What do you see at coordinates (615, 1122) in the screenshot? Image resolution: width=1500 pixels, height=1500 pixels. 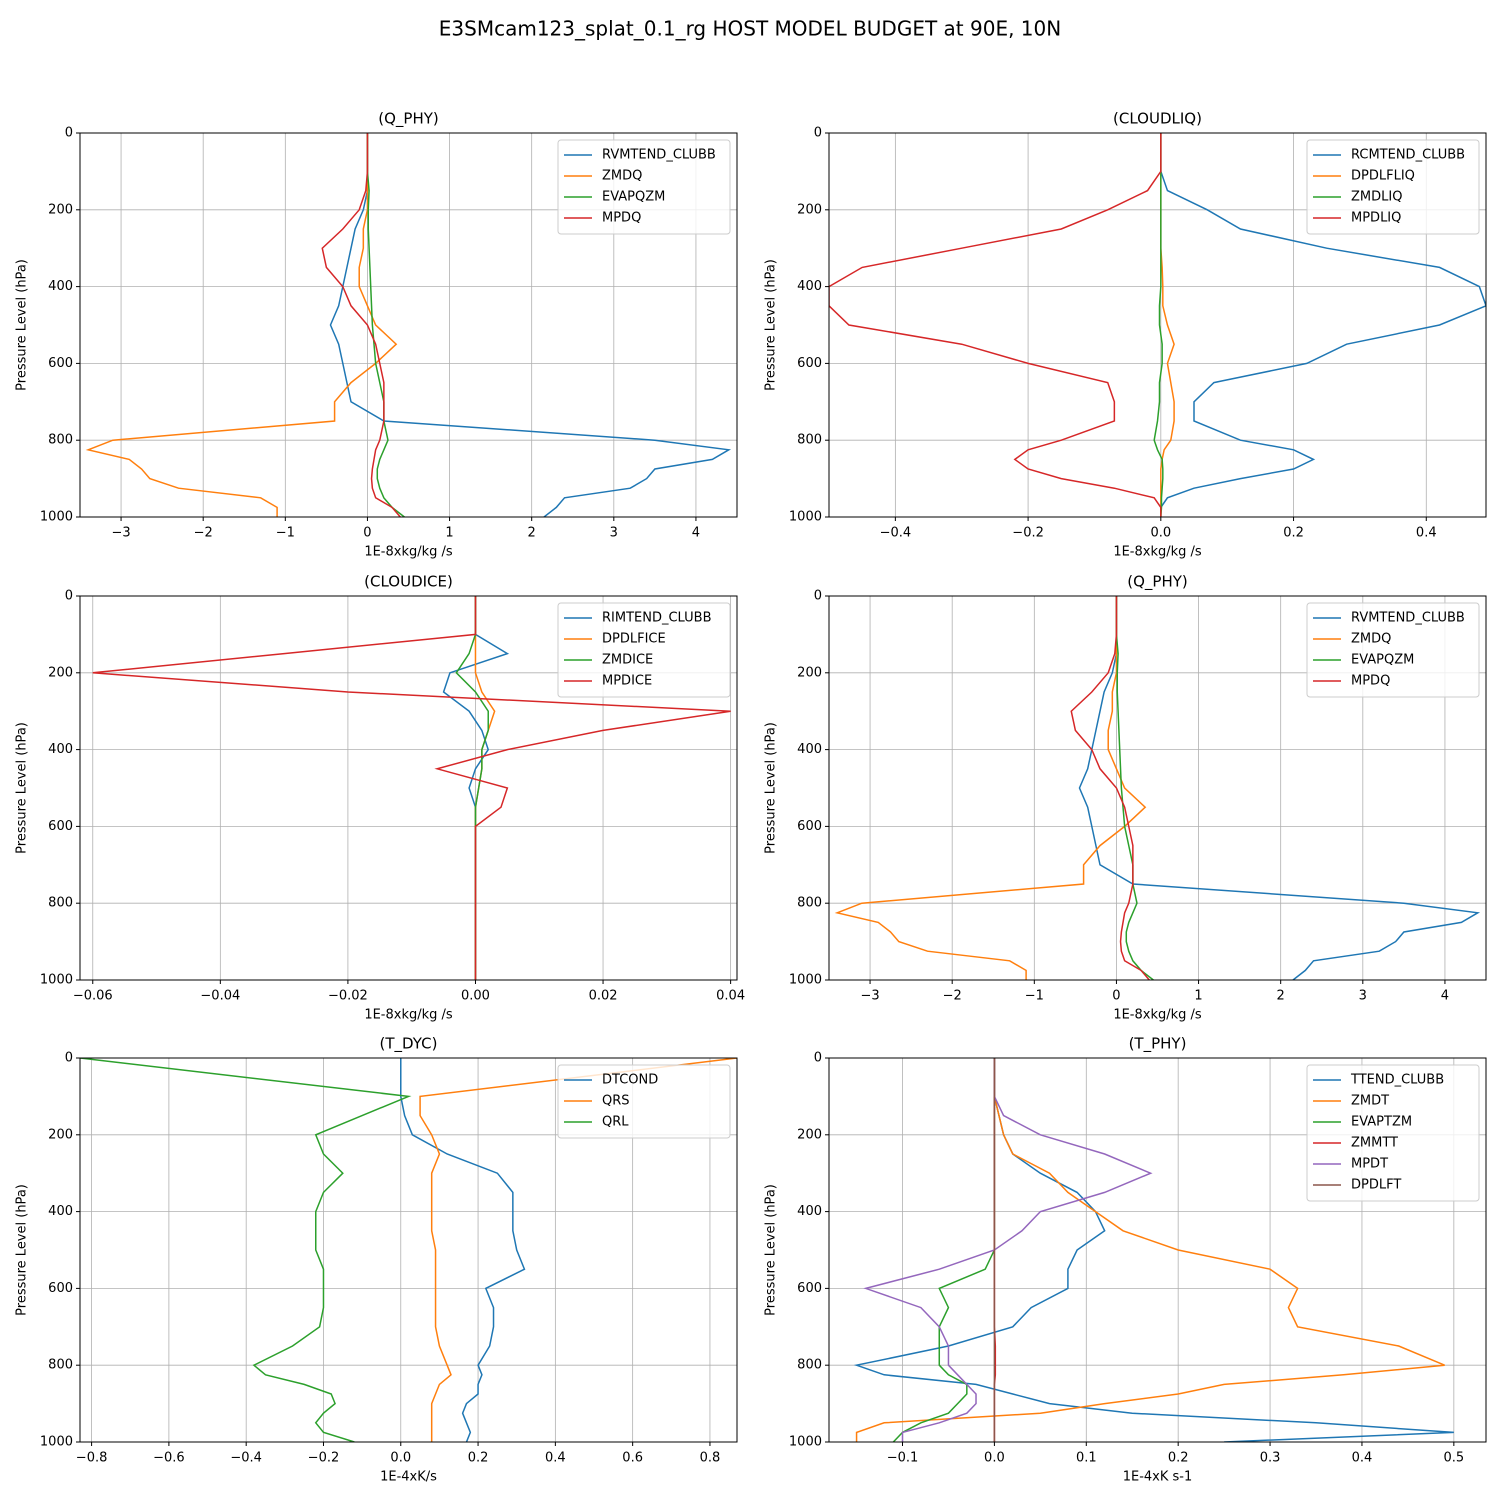 I see `legend-label: QRL` at bounding box center [615, 1122].